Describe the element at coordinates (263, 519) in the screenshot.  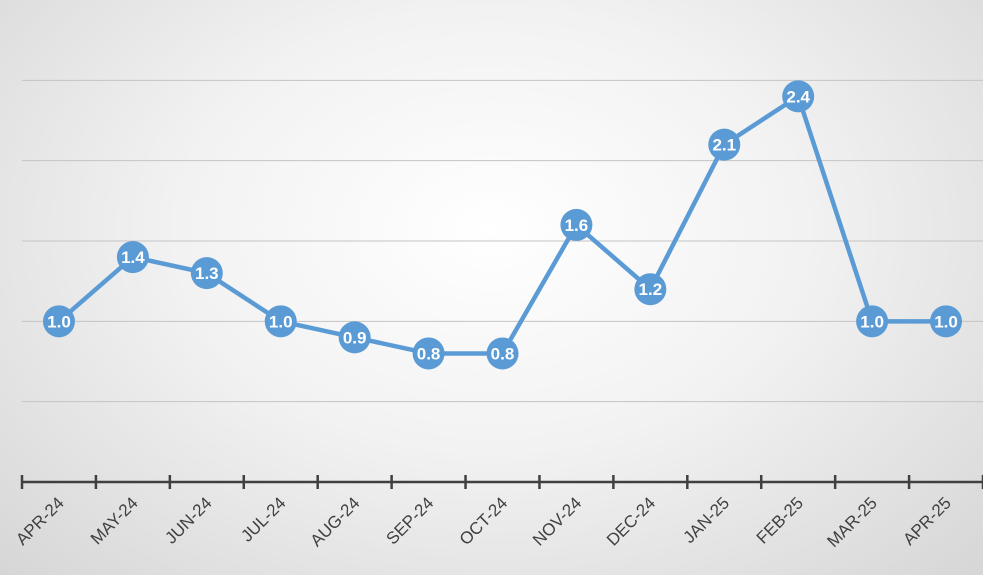
I see `x-tick-label: JUL-24` at that location.